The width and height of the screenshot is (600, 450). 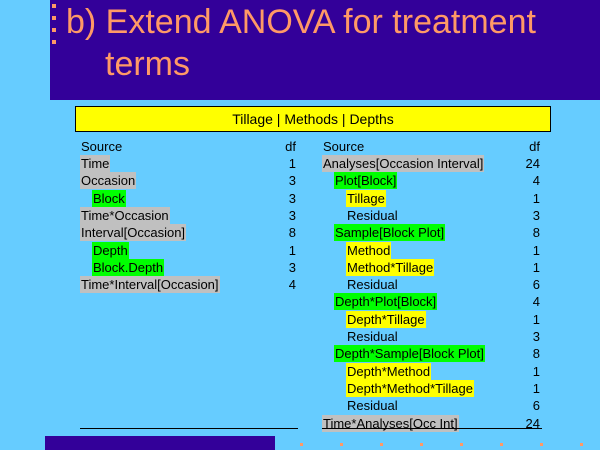 I want to click on table-row: Time*Occasion 3, so click(x=190, y=215).